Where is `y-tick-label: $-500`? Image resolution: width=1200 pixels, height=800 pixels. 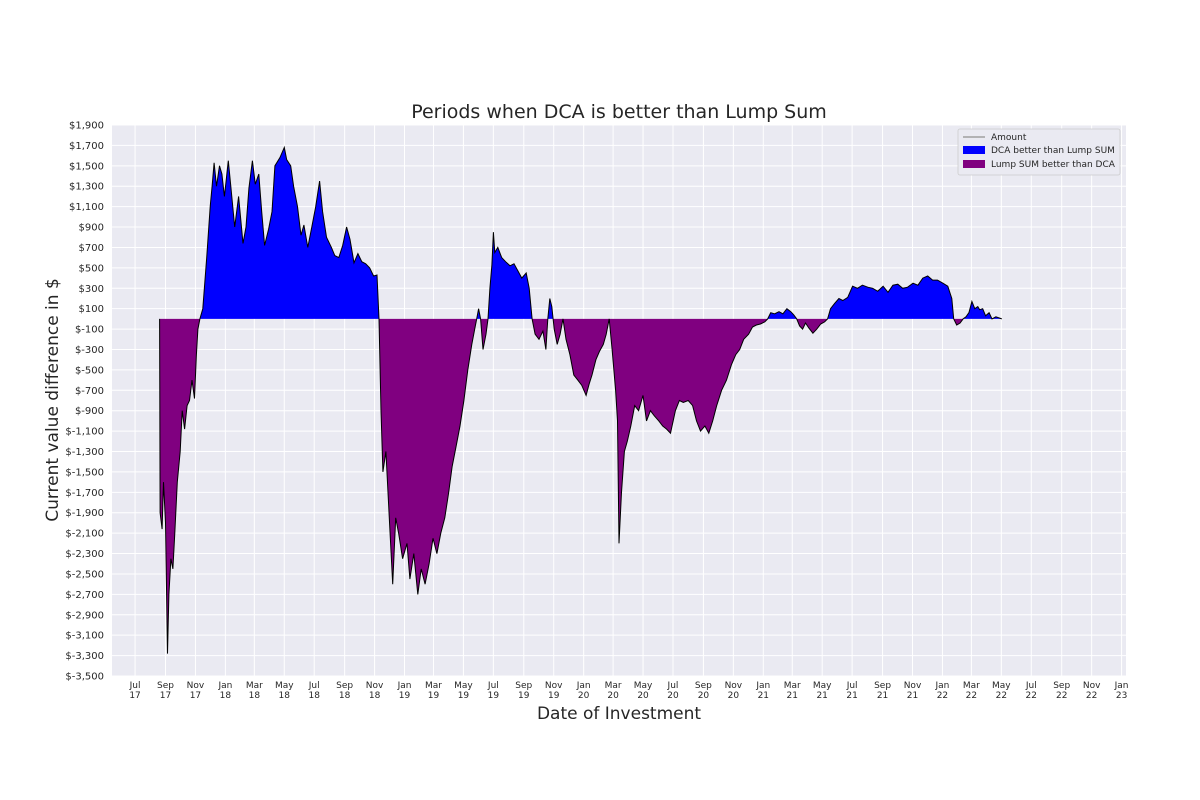
y-tick-label: $-500 is located at coordinates (89, 370).